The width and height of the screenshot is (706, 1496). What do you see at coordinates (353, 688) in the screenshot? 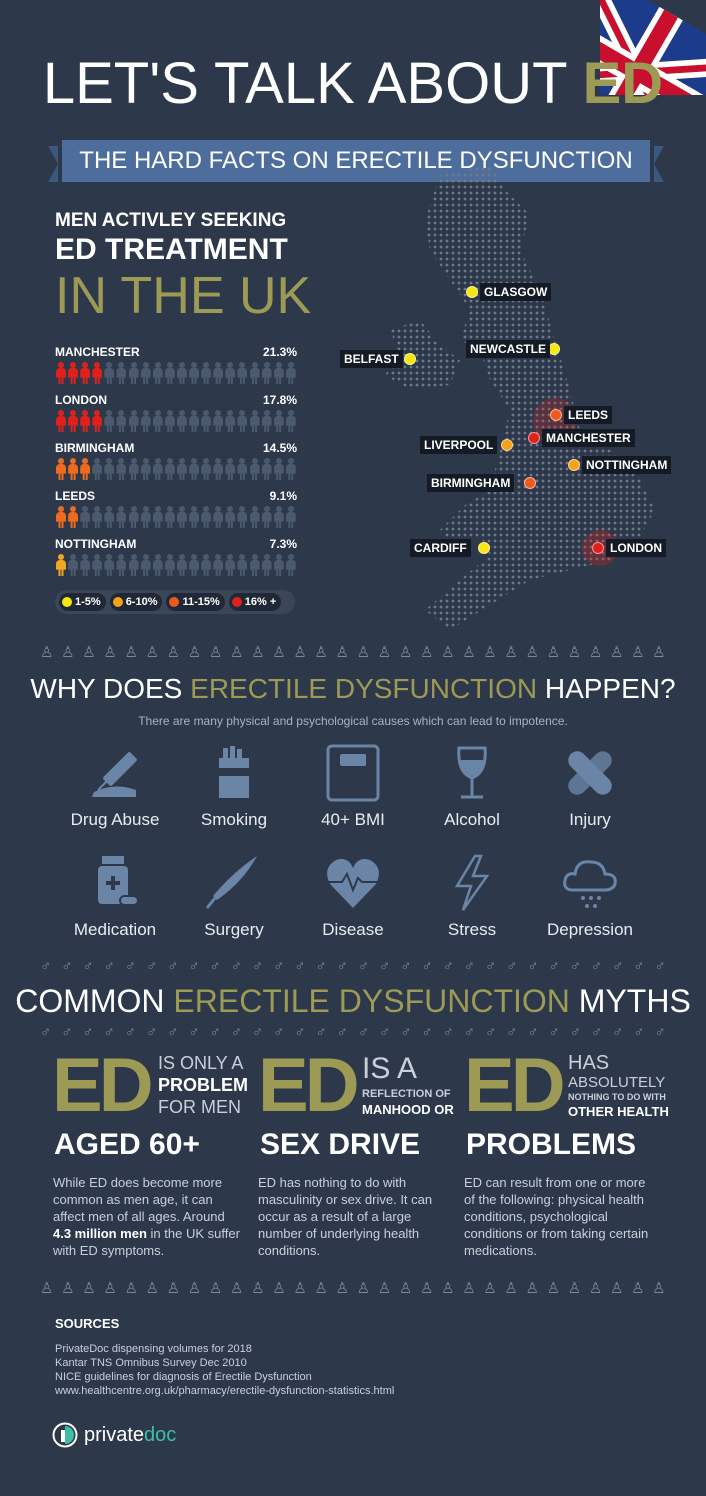
I see `why-heading: WHY DOES ERECTILE DYSFUNCTION HAPPEN?` at bounding box center [353, 688].